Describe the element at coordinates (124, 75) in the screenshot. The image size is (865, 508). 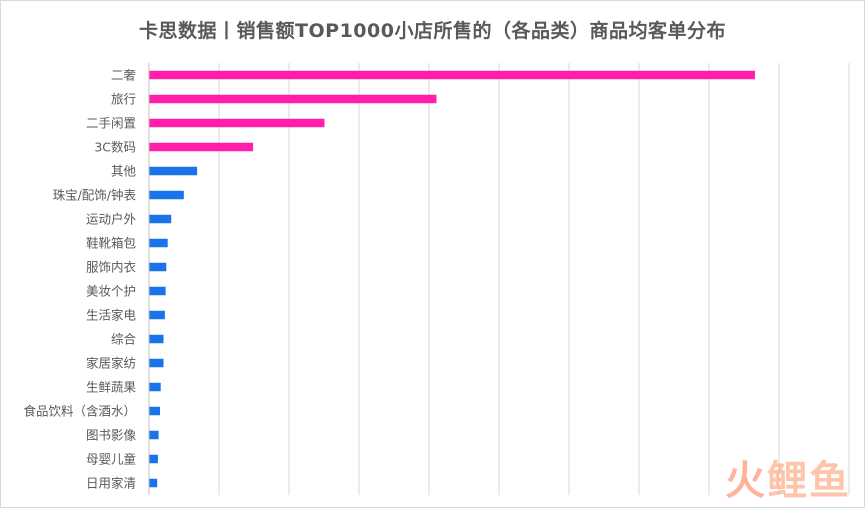
I see `category-label: 二奢` at that location.